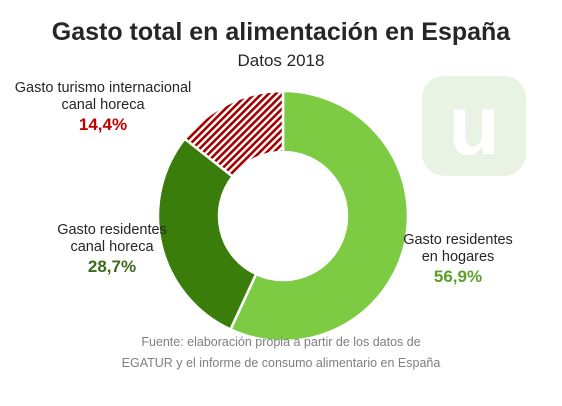 This screenshot has width=562, height=406. I want to click on slice-value-tourism: 14,4%, so click(103, 124).